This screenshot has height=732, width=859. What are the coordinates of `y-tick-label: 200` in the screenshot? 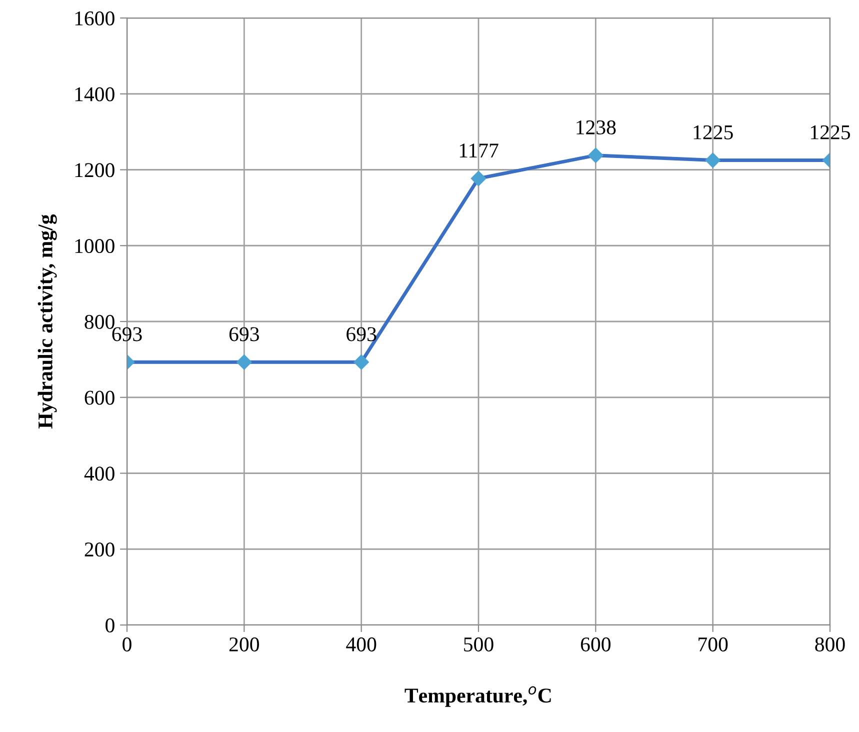 It's located at (99, 549).